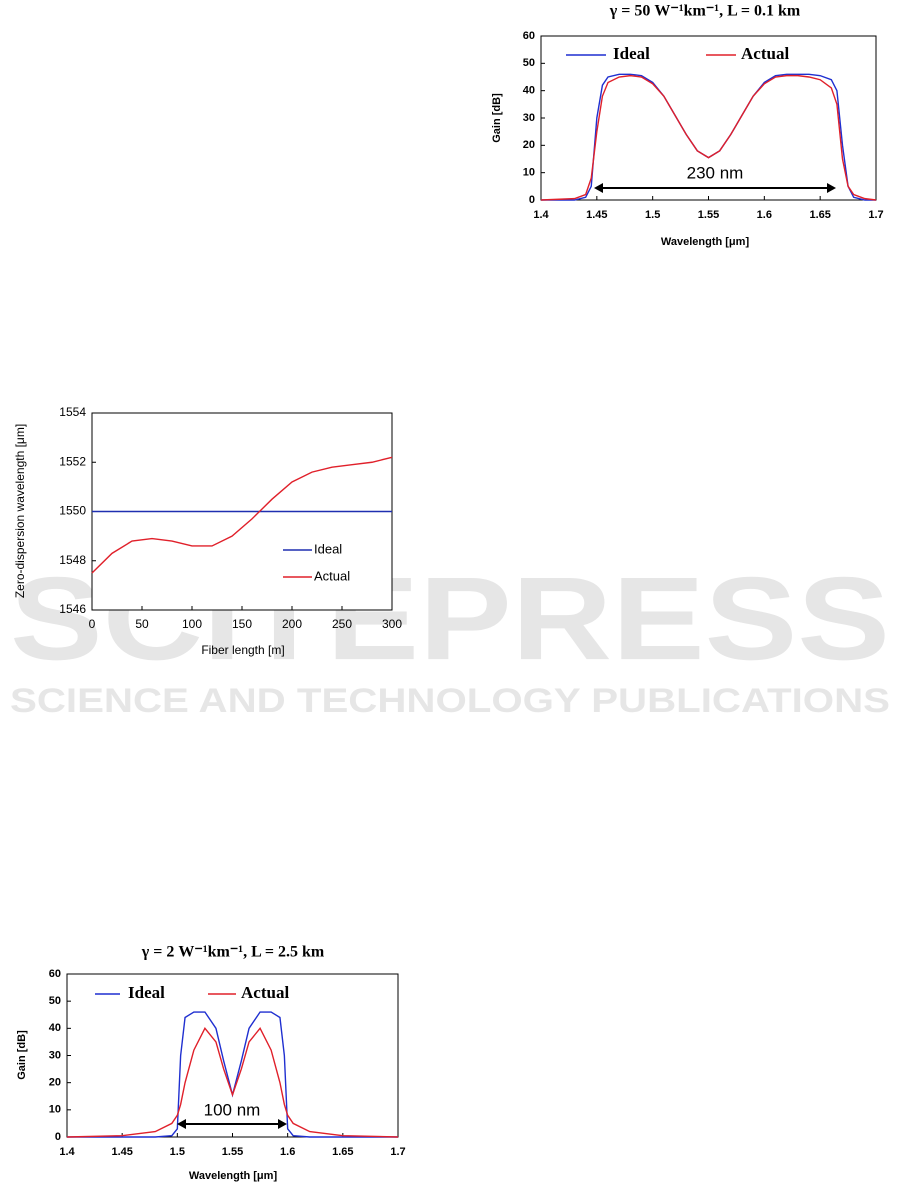 Image resolution: width=901 pixels, height=1184 pixels. I want to click on chart-title: γ = 2 W⁻¹km⁻¹, L = 2.5 km, so click(233, 952).